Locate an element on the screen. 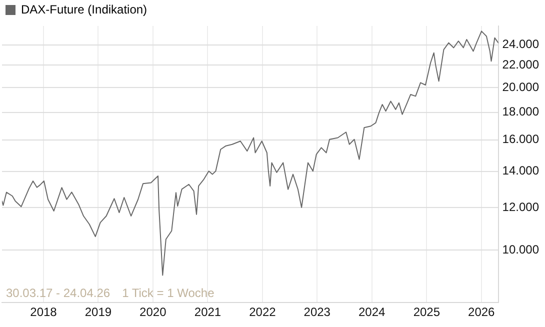  y-tick-label: 22.000 is located at coordinates (521, 65).